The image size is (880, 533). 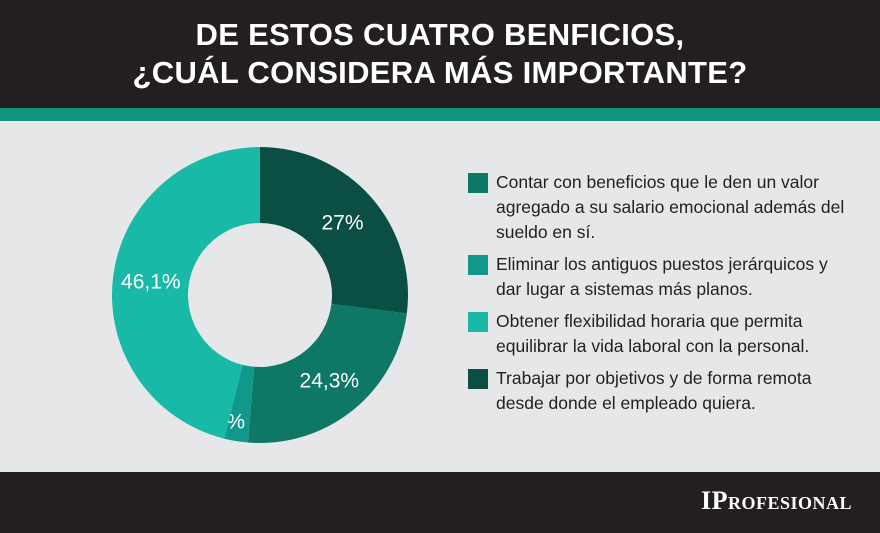 I want to click on footer: IProfesional, so click(x=440, y=502).